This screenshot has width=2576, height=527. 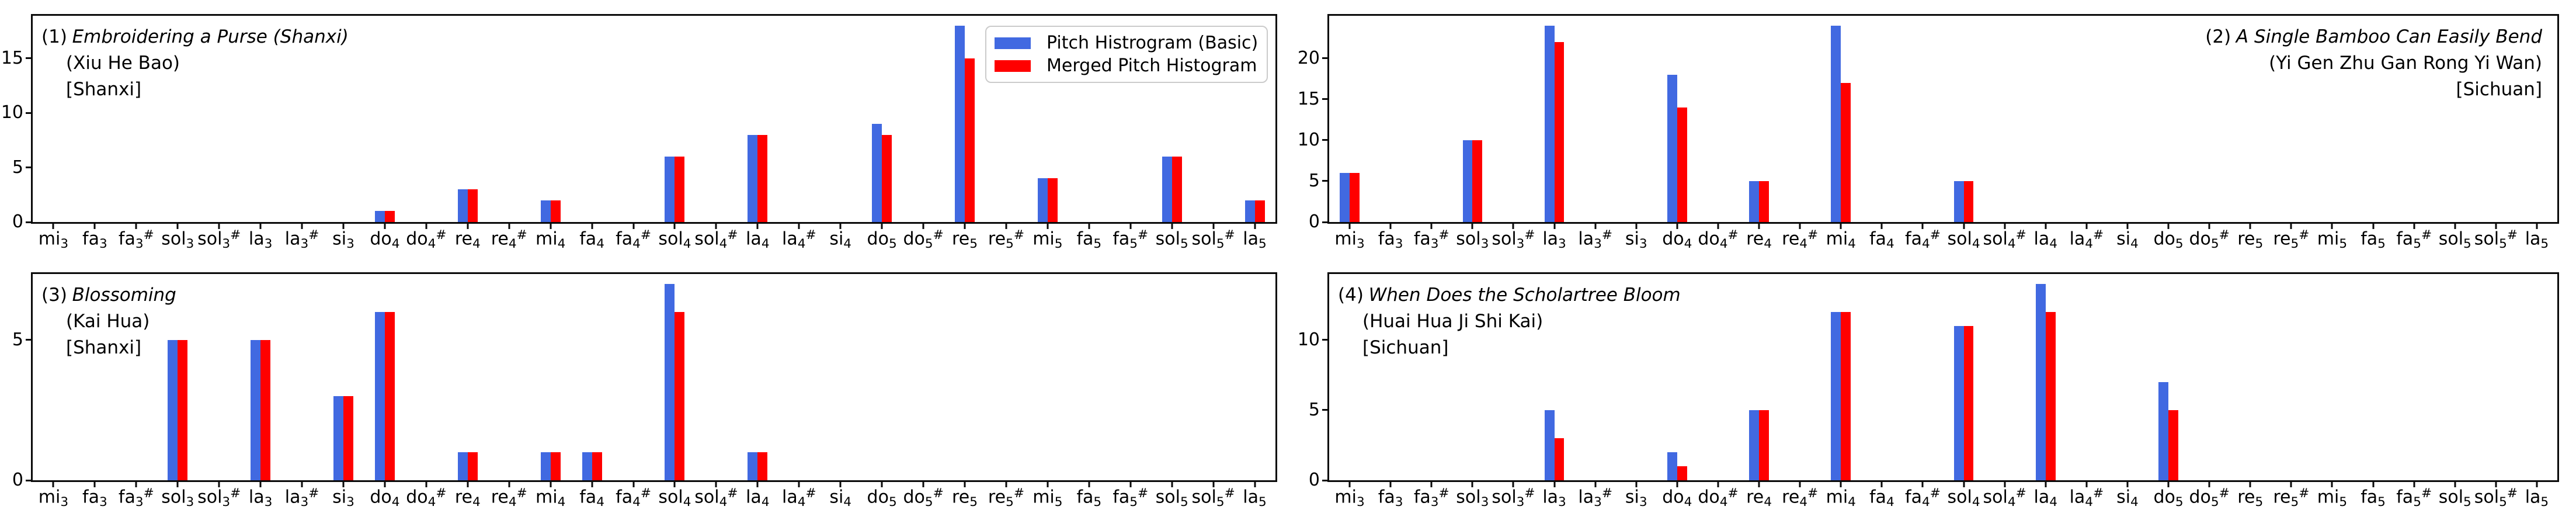 What do you see at coordinates (680, 189) in the screenshot?
I see `bar-merged-sol4` at bounding box center [680, 189].